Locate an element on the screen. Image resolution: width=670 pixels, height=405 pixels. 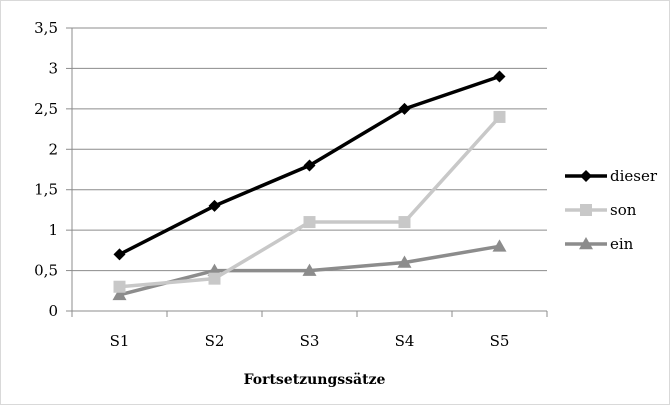
y-tick-label: 1 is located at coordinates (53, 230).